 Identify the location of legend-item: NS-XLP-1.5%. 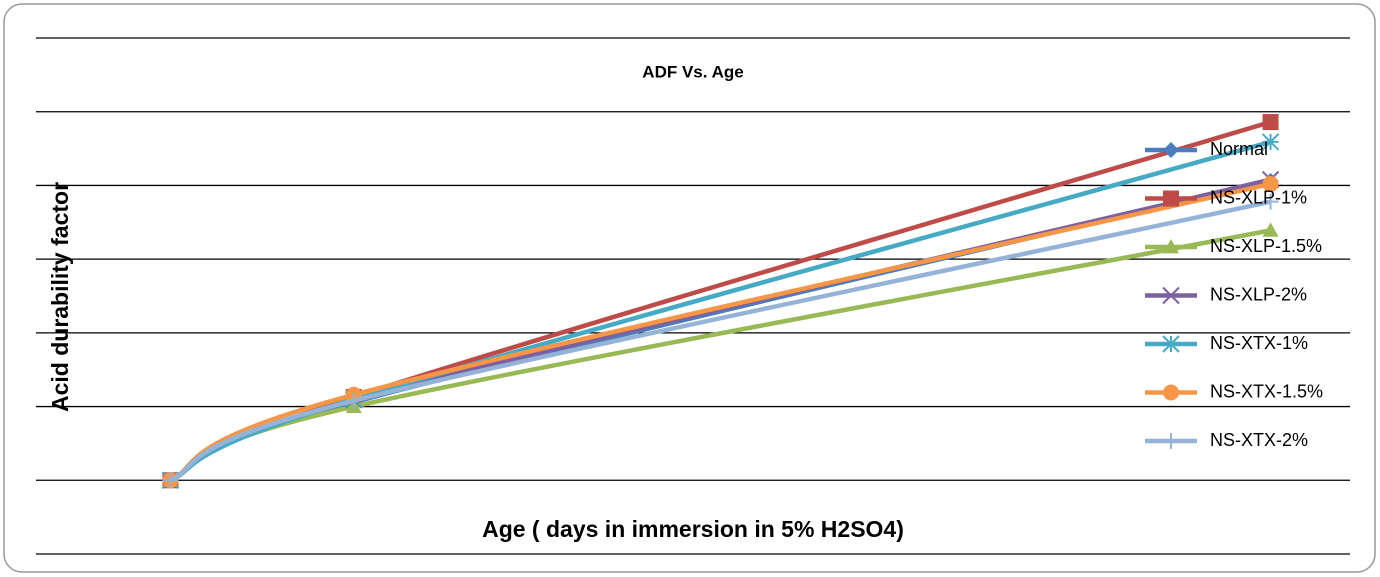
(1233, 246).